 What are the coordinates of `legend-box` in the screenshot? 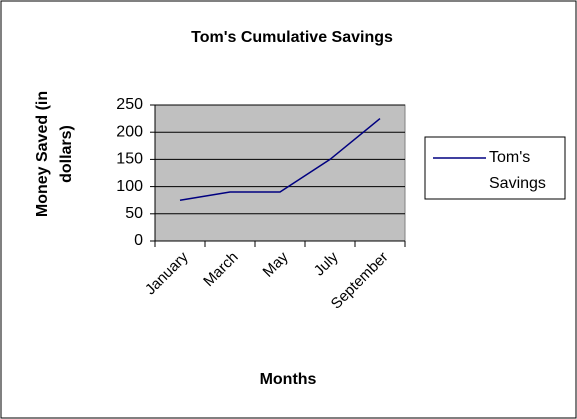 It's located at (495, 168).